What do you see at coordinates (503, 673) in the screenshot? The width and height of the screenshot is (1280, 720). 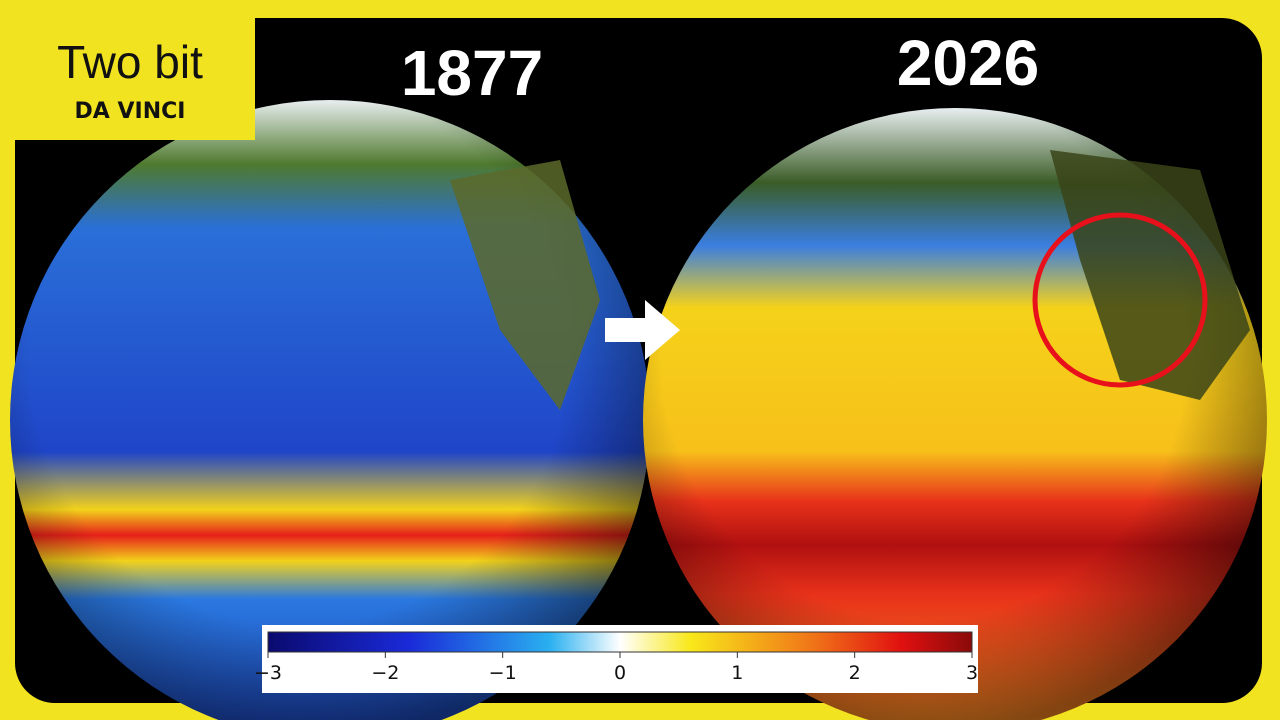 I see `tick-label: −1` at bounding box center [503, 673].